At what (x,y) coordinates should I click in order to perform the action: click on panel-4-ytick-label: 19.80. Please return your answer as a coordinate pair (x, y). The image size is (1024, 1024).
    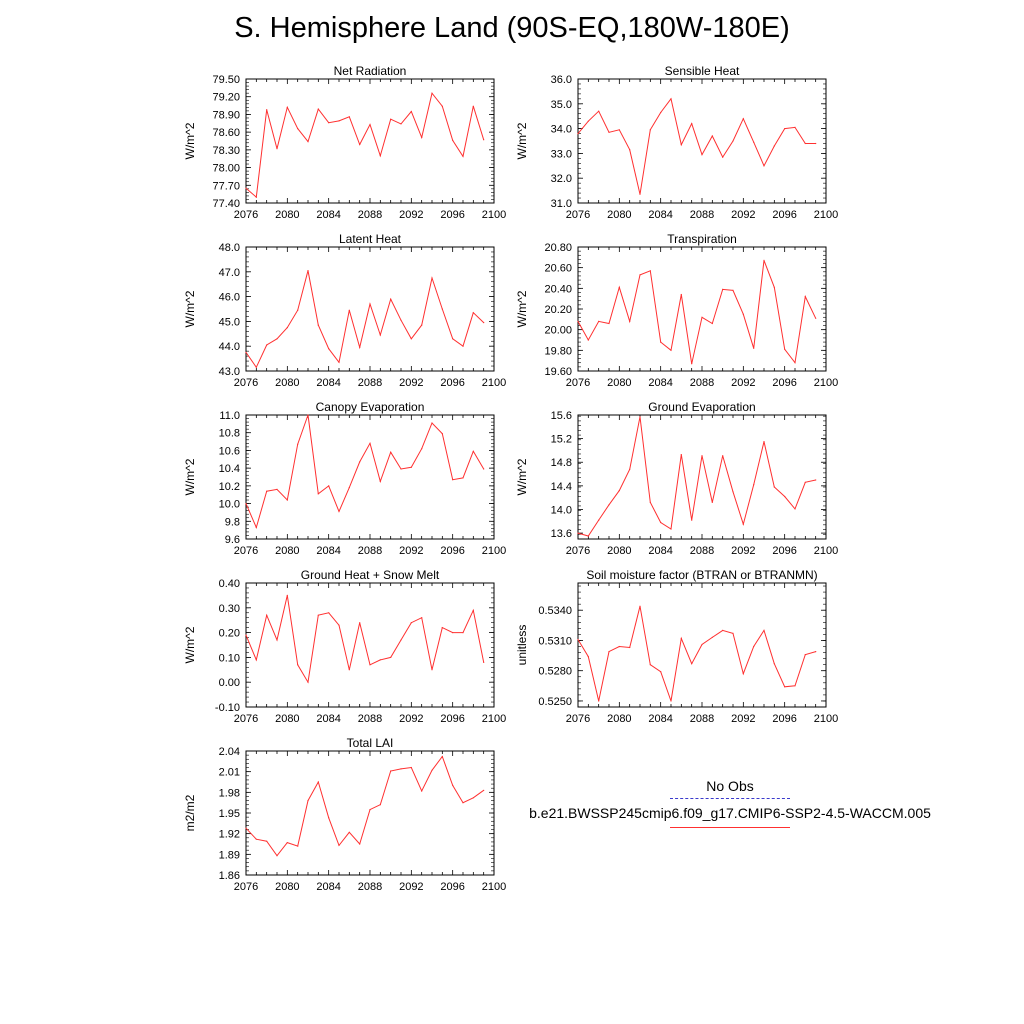
    Looking at the image, I should click on (558, 351).